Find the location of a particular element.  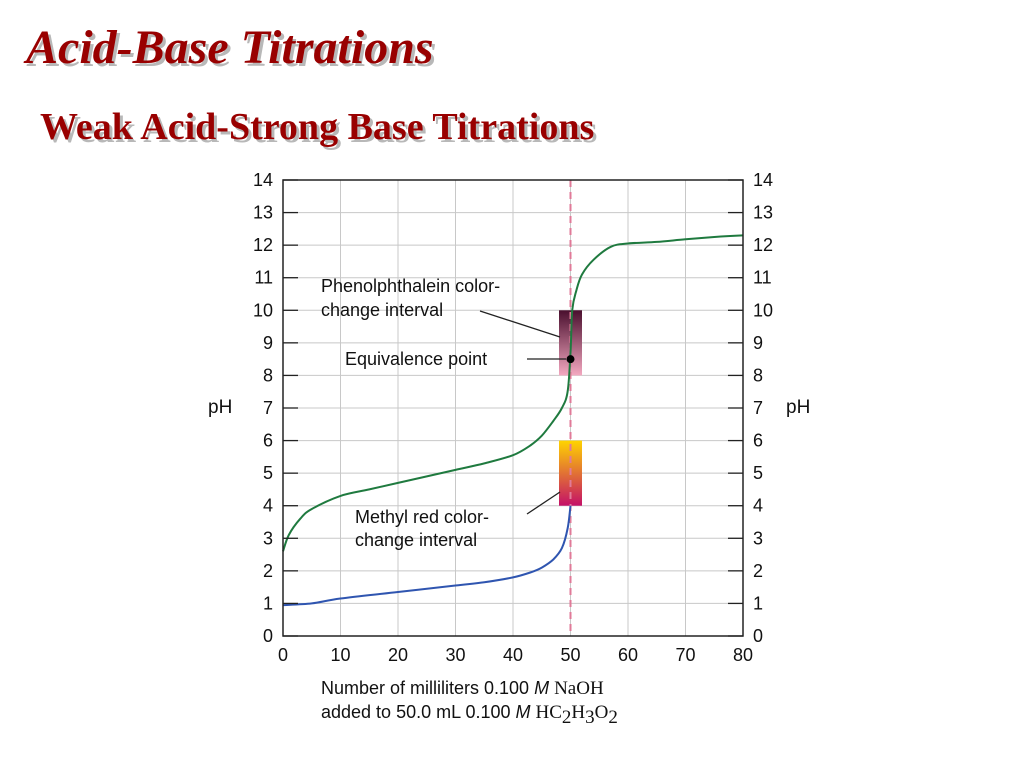

x-axis-label-line1: Number of milliliters 0.100 M NaOH is located at coordinates (462, 688).